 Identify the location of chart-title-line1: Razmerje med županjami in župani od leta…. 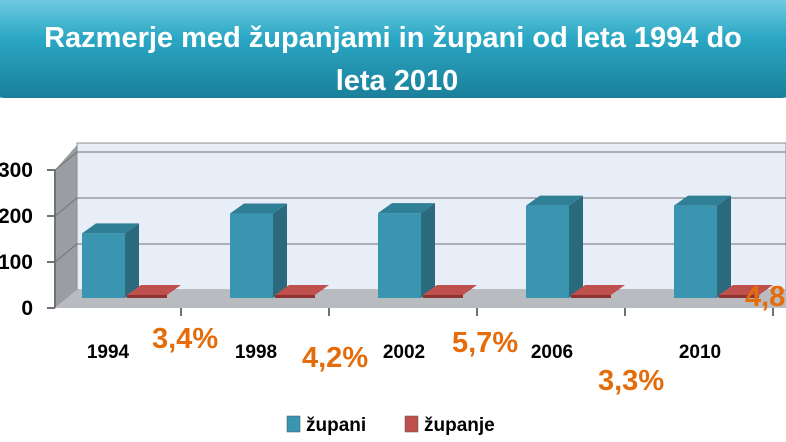
(393, 38).